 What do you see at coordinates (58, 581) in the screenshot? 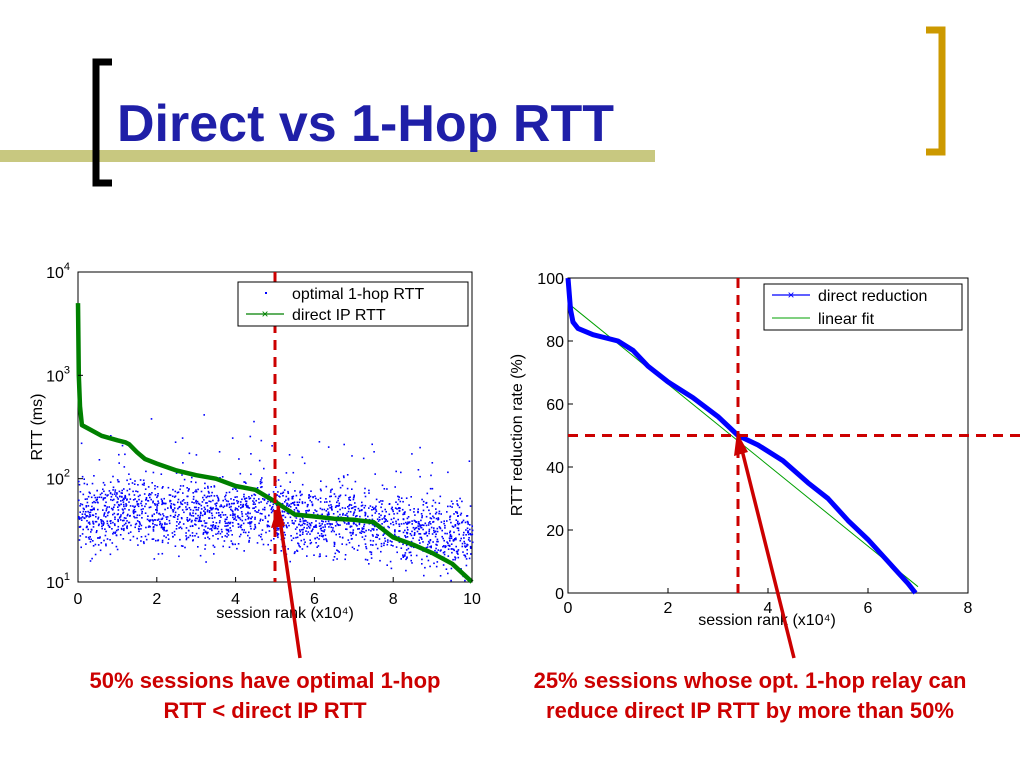
I see `y-tick-label: 101` at bounding box center [58, 581].